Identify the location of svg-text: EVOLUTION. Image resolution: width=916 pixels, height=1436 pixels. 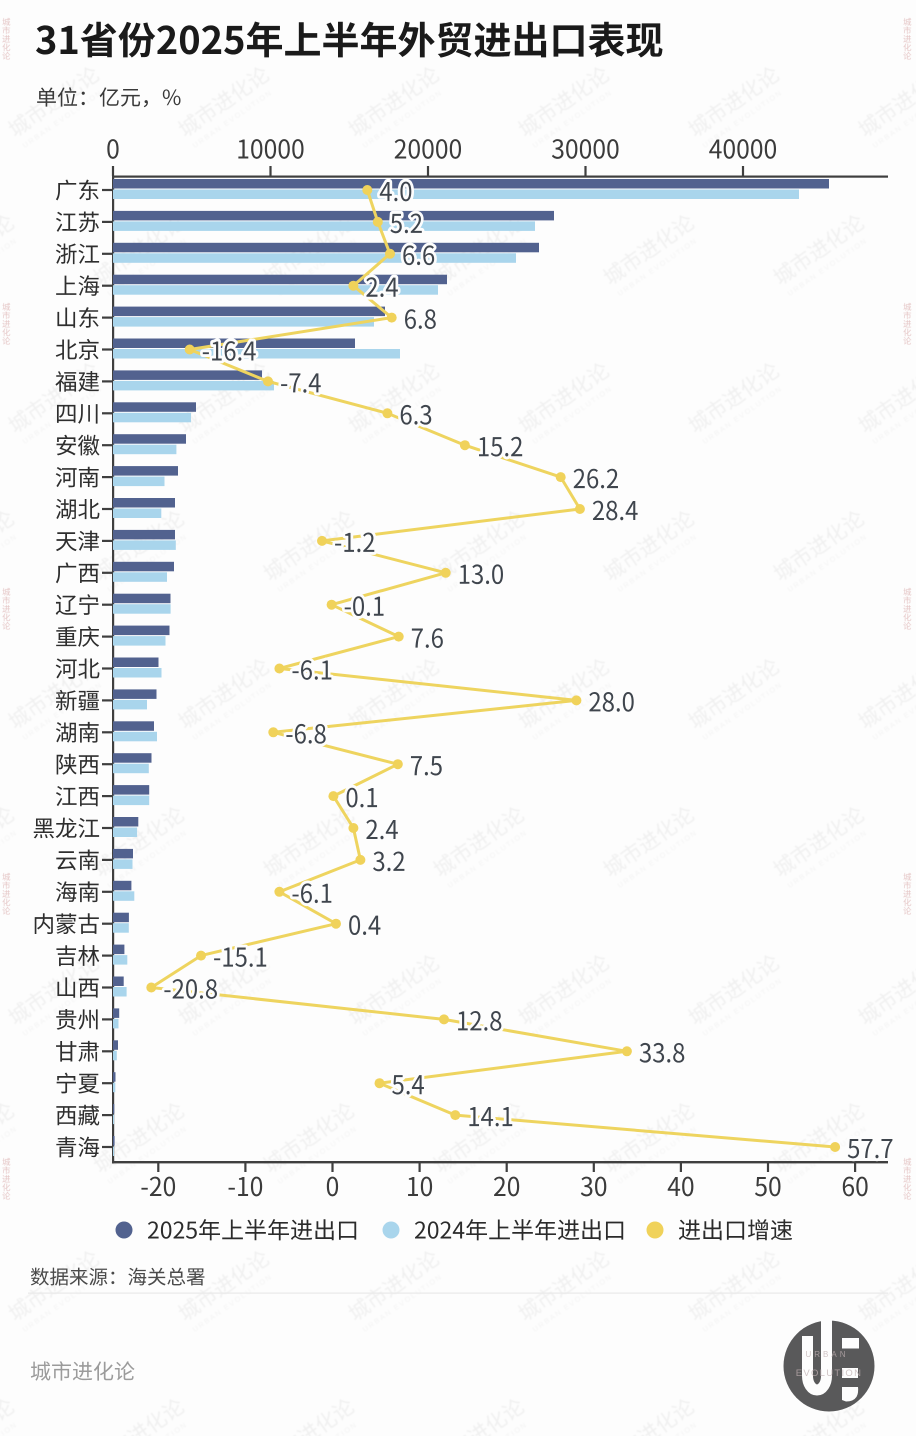
(829, 1373).